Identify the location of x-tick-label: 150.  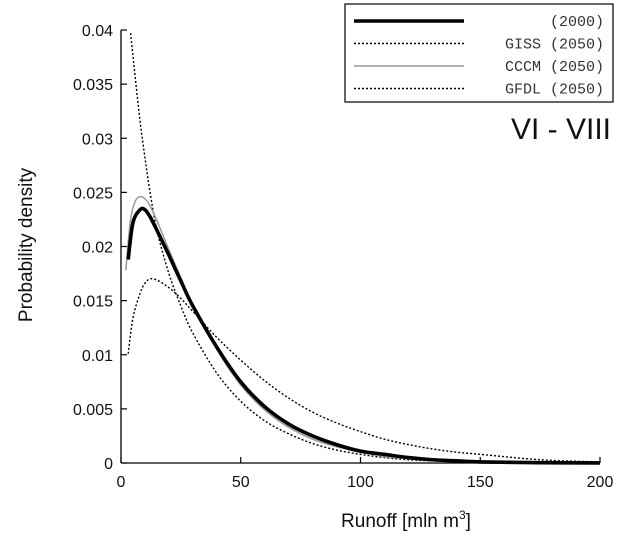
(480, 482).